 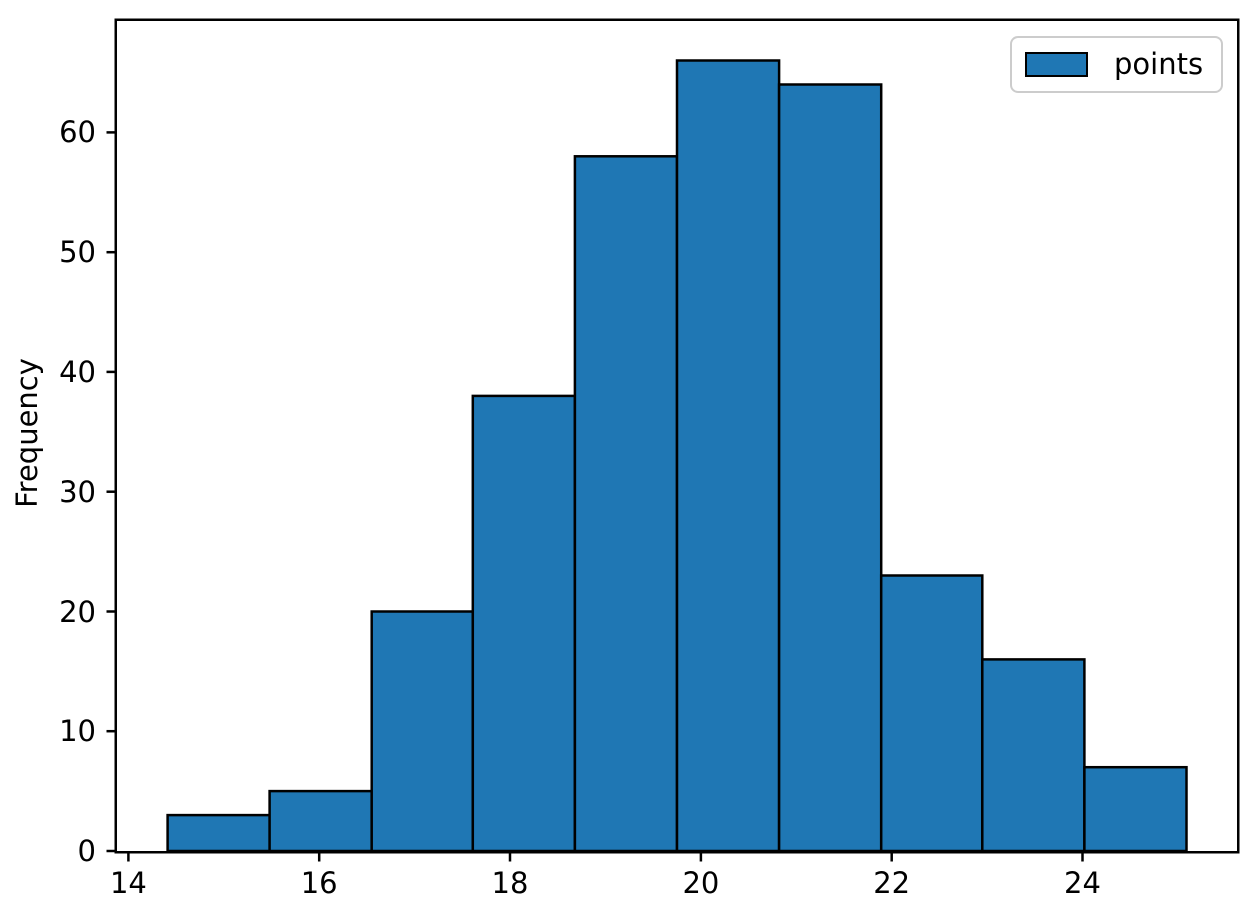 I want to click on y-tick-label: 50, so click(x=77, y=252).